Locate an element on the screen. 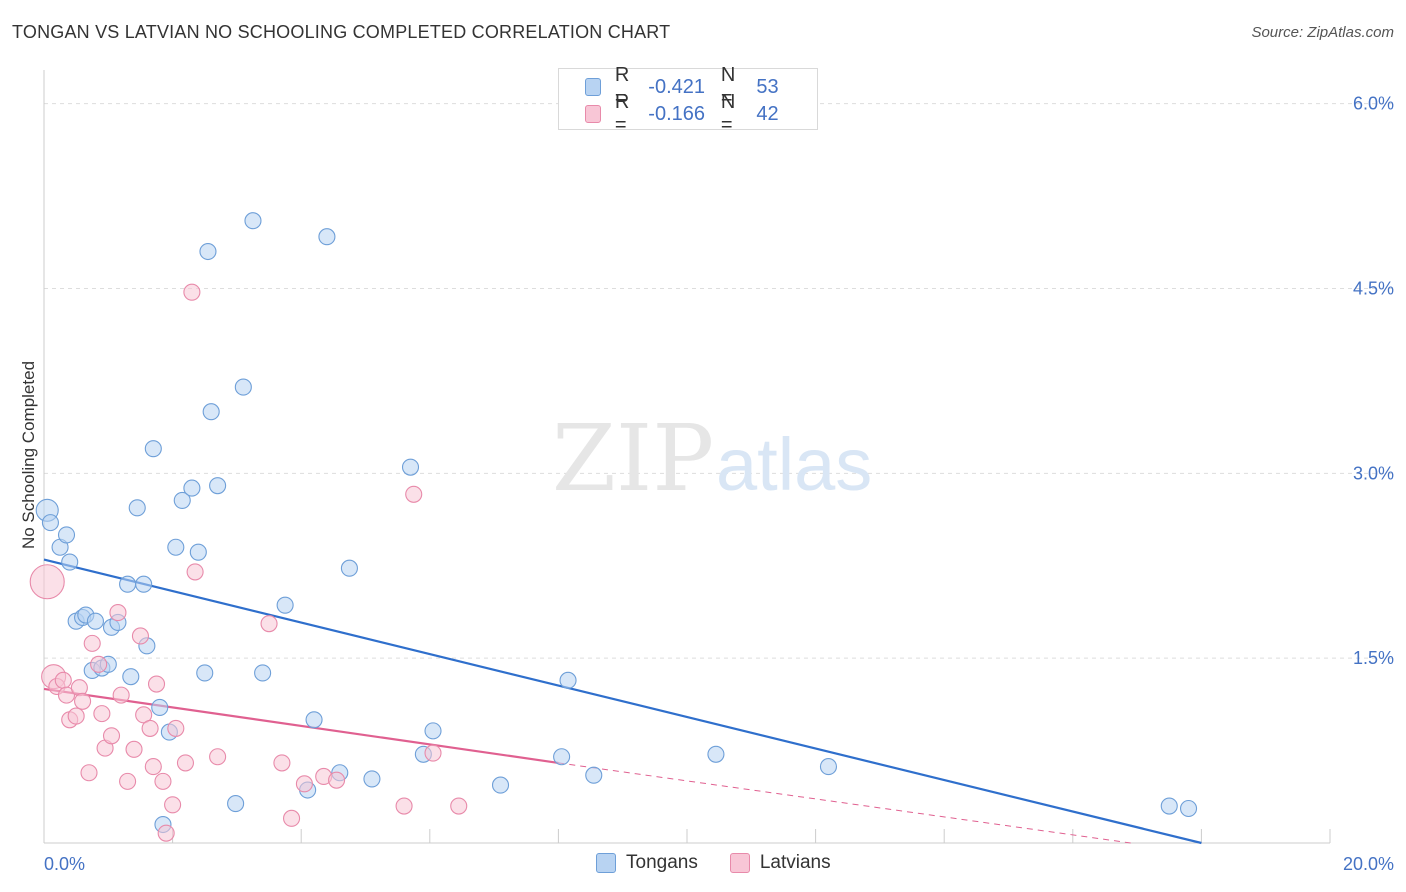 The height and width of the screenshot is (892, 1406). legend-item-tongans: Tongans is located at coordinates (647, 863).